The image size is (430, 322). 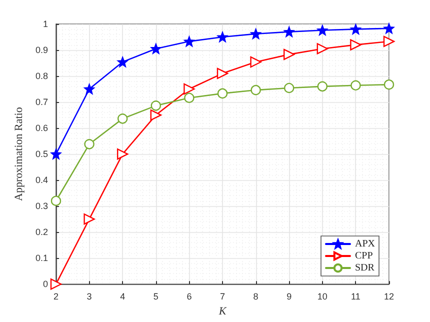 What do you see at coordinates (56, 297) in the screenshot?
I see `x-tick-label: 2` at bounding box center [56, 297].